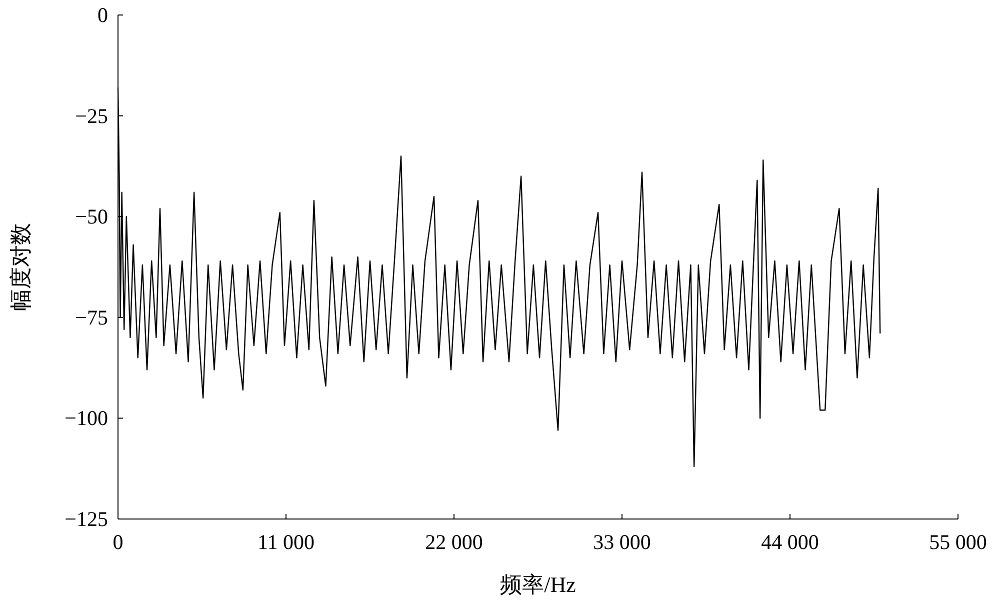 Image resolution: width=1000 pixels, height=606 pixels. What do you see at coordinates (103, 15) in the screenshot?
I see `y-tick-label: 0` at bounding box center [103, 15].